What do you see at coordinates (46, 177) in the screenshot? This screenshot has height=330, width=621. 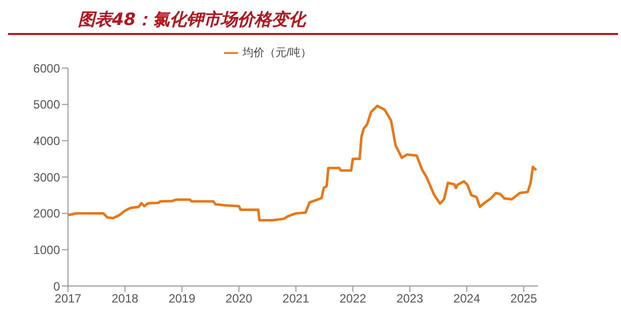 I see `y-tick-label: 3000` at bounding box center [46, 177].